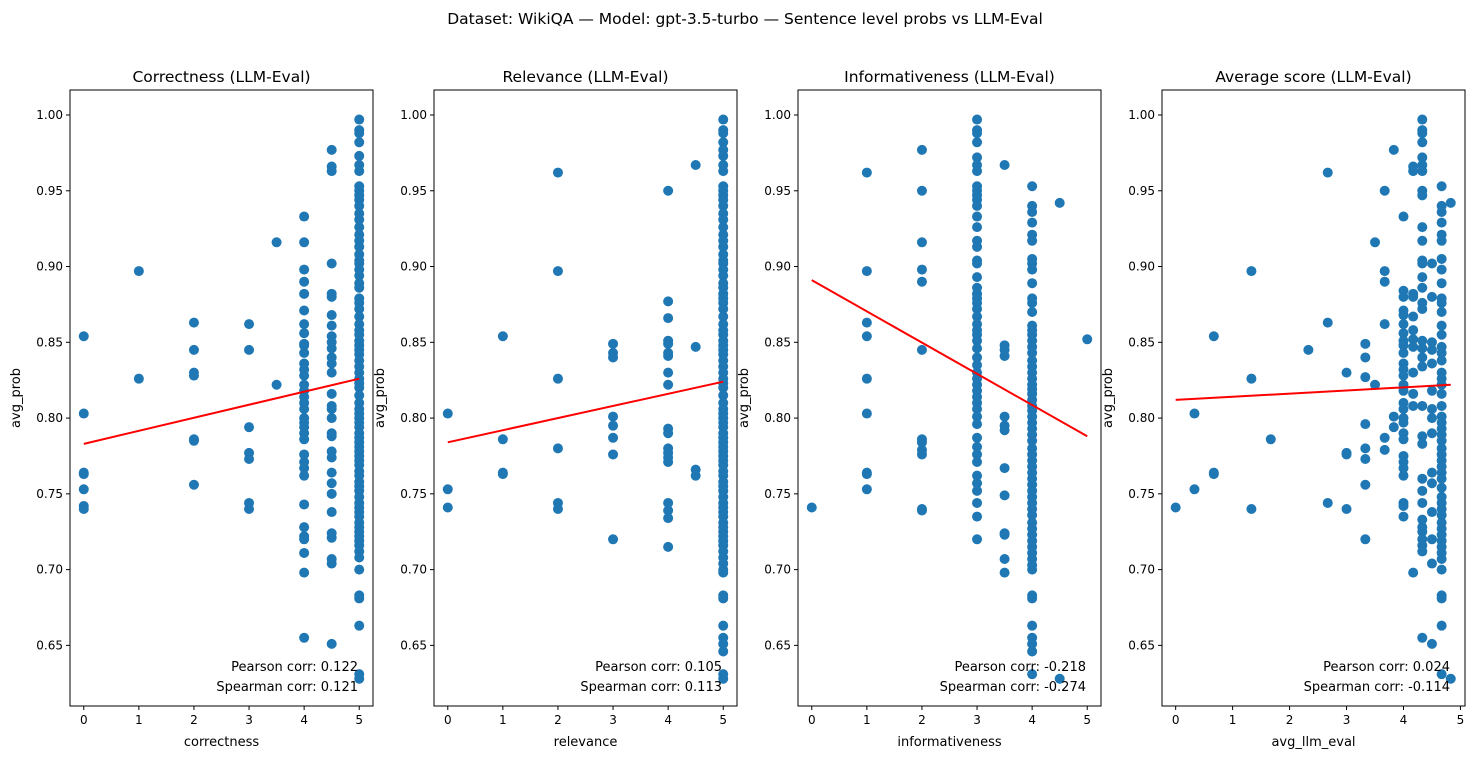 The image size is (1475, 759). What do you see at coordinates (49, 570) in the screenshot?
I see `y-tick-label: 0.70` at bounding box center [49, 570].